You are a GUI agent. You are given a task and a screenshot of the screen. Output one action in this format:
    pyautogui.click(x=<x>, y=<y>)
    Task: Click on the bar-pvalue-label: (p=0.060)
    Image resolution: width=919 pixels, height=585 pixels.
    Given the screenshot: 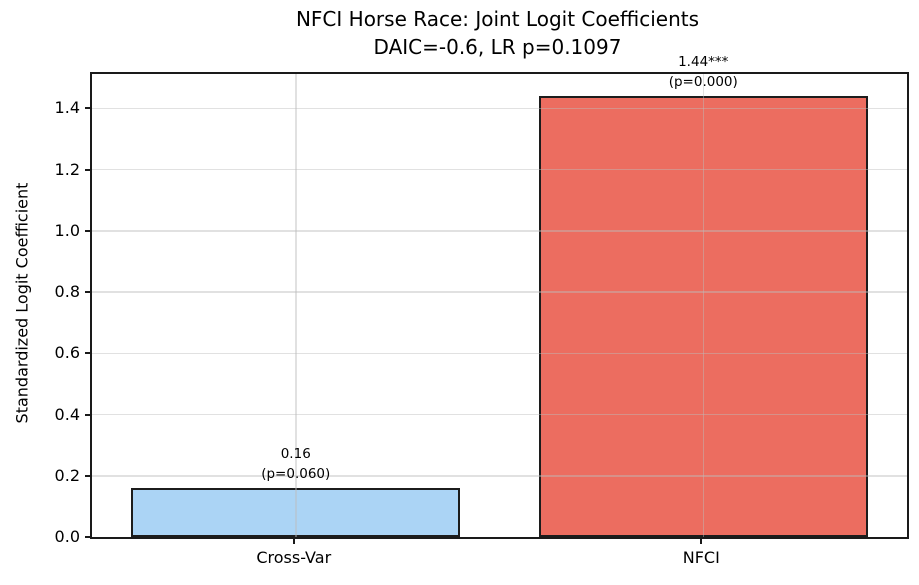 What is the action you would take?
    pyautogui.click(x=296, y=473)
    